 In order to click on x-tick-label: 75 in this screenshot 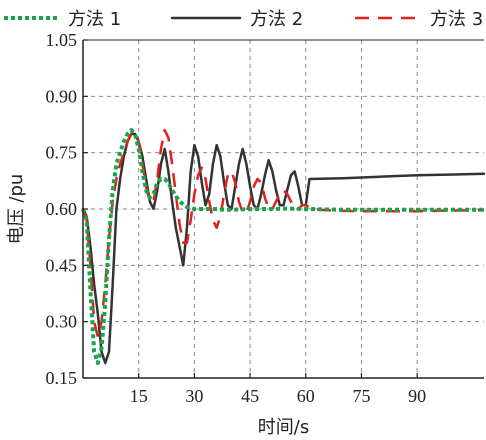, I will do `click(361, 396)`.